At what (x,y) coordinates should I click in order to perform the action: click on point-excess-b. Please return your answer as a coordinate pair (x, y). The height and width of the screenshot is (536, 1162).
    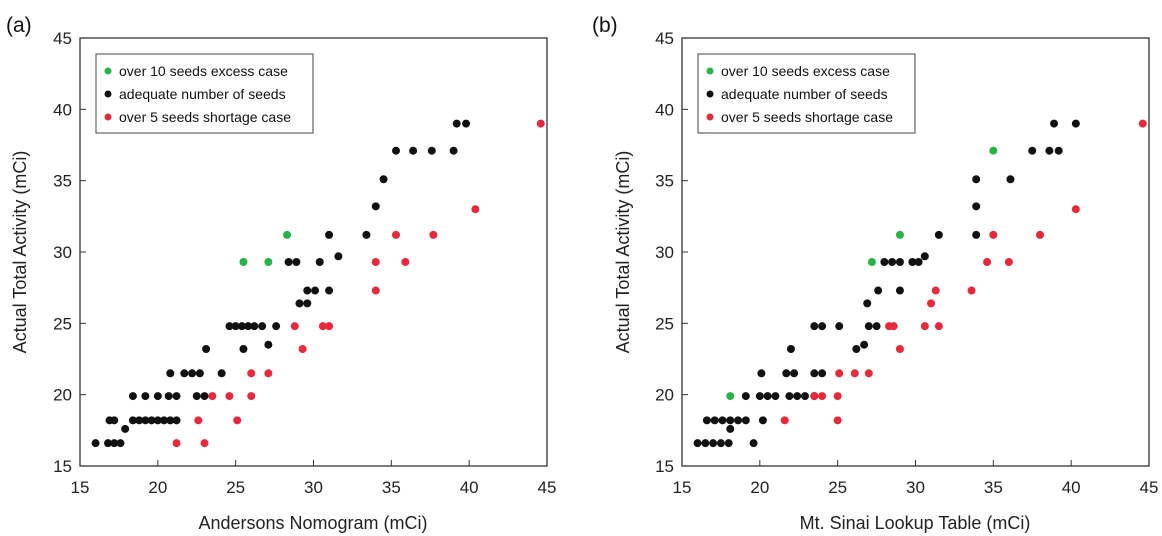
    Looking at the image, I should click on (730, 396).